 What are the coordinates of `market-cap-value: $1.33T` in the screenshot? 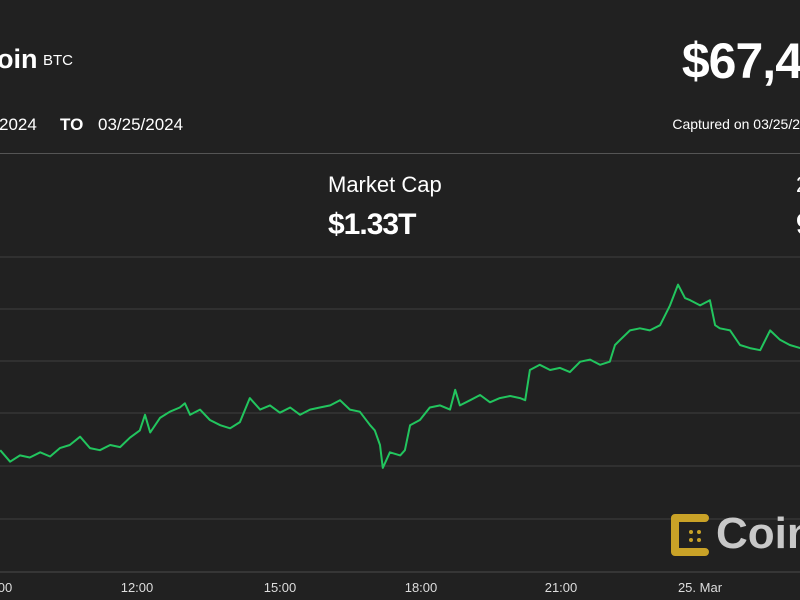 It's located at (372, 224).